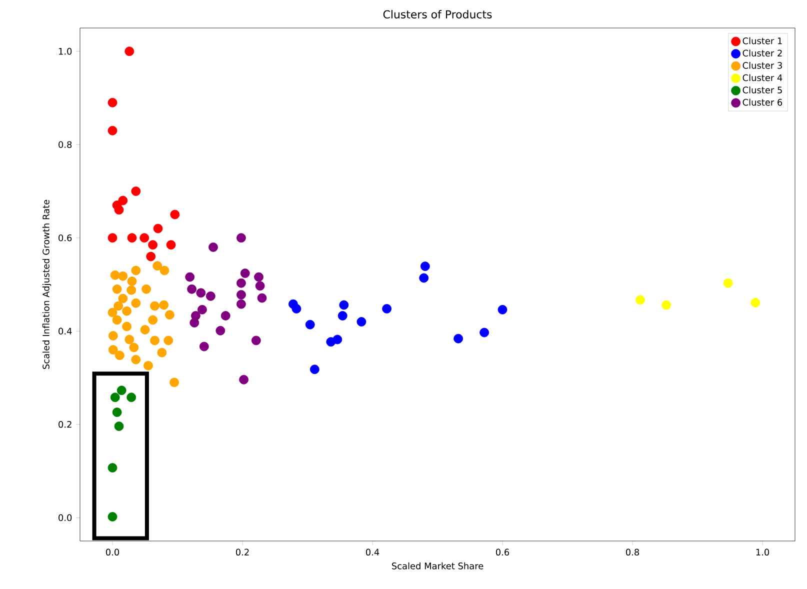  Describe the element at coordinates (65, 518) in the screenshot. I see `y-tick-label: 0.0` at that location.